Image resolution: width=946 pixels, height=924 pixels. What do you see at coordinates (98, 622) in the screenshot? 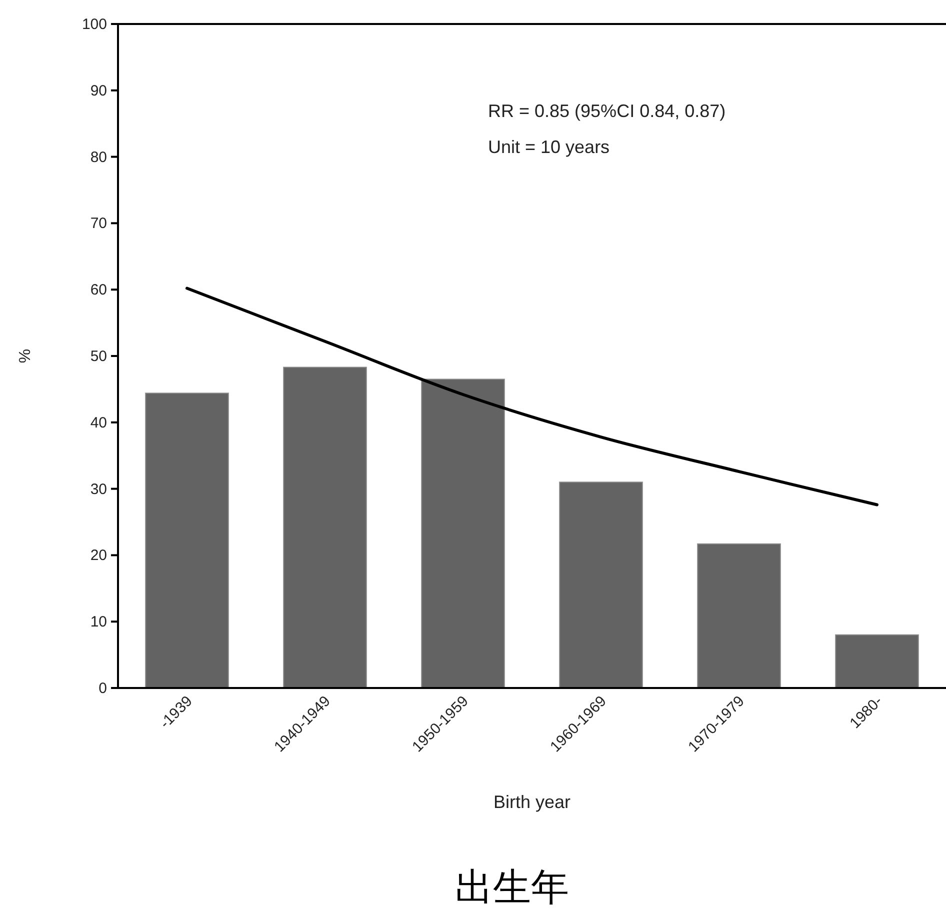
I see `y-tick-label: 10` at bounding box center [98, 622].